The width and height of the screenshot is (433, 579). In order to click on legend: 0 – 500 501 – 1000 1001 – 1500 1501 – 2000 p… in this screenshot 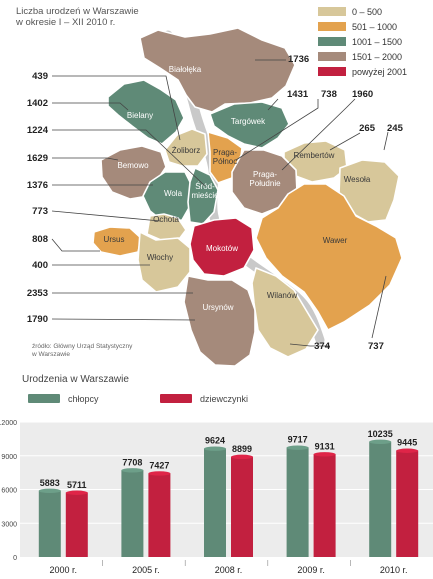, I will do `click(362, 42)`.